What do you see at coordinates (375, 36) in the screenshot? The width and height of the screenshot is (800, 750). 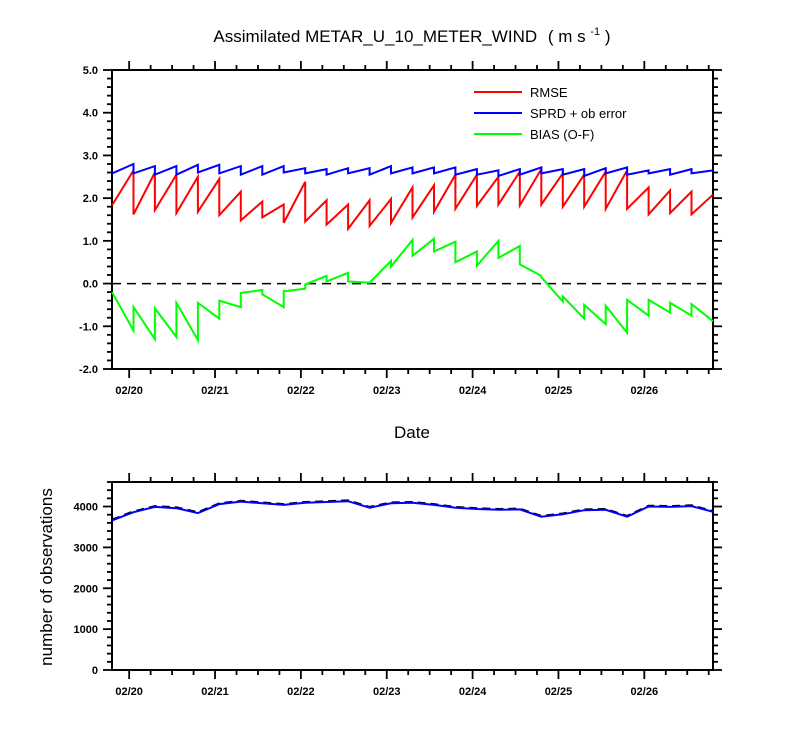 I see `chart-title-main: Assimilated METAR_U_10_METER_WIND` at bounding box center [375, 36].